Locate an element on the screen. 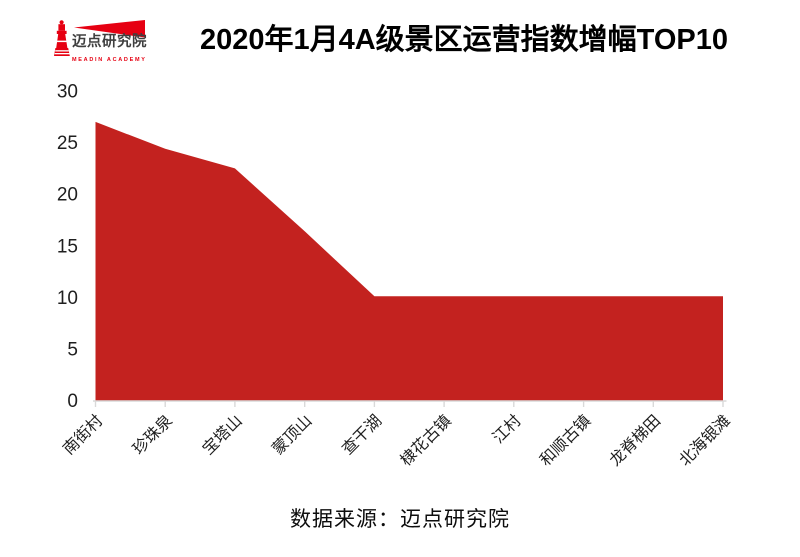  data-source: 数据来源：迈点研究院 is located at coordinates (400, 519).